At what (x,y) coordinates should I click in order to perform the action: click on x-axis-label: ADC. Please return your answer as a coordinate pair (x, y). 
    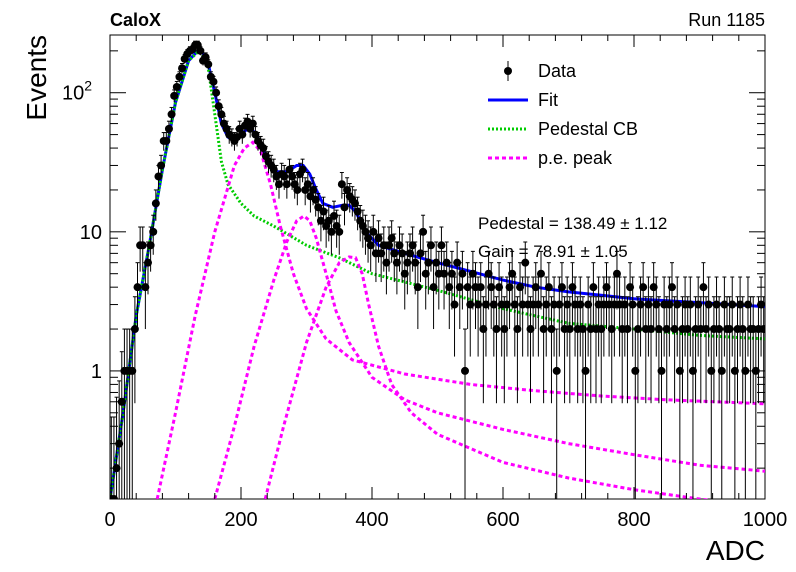
    Looking at the image, I should click on (735, 550).